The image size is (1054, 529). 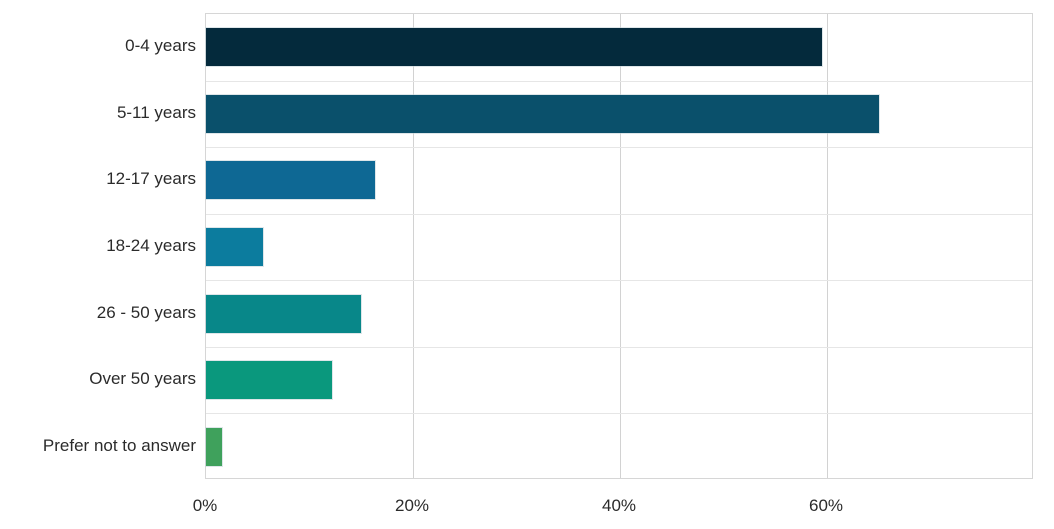 What do you see at coordinates (205, 505) in the screenshot?
I see `x-tick-label: 0%` at bounding box center [205, 505].